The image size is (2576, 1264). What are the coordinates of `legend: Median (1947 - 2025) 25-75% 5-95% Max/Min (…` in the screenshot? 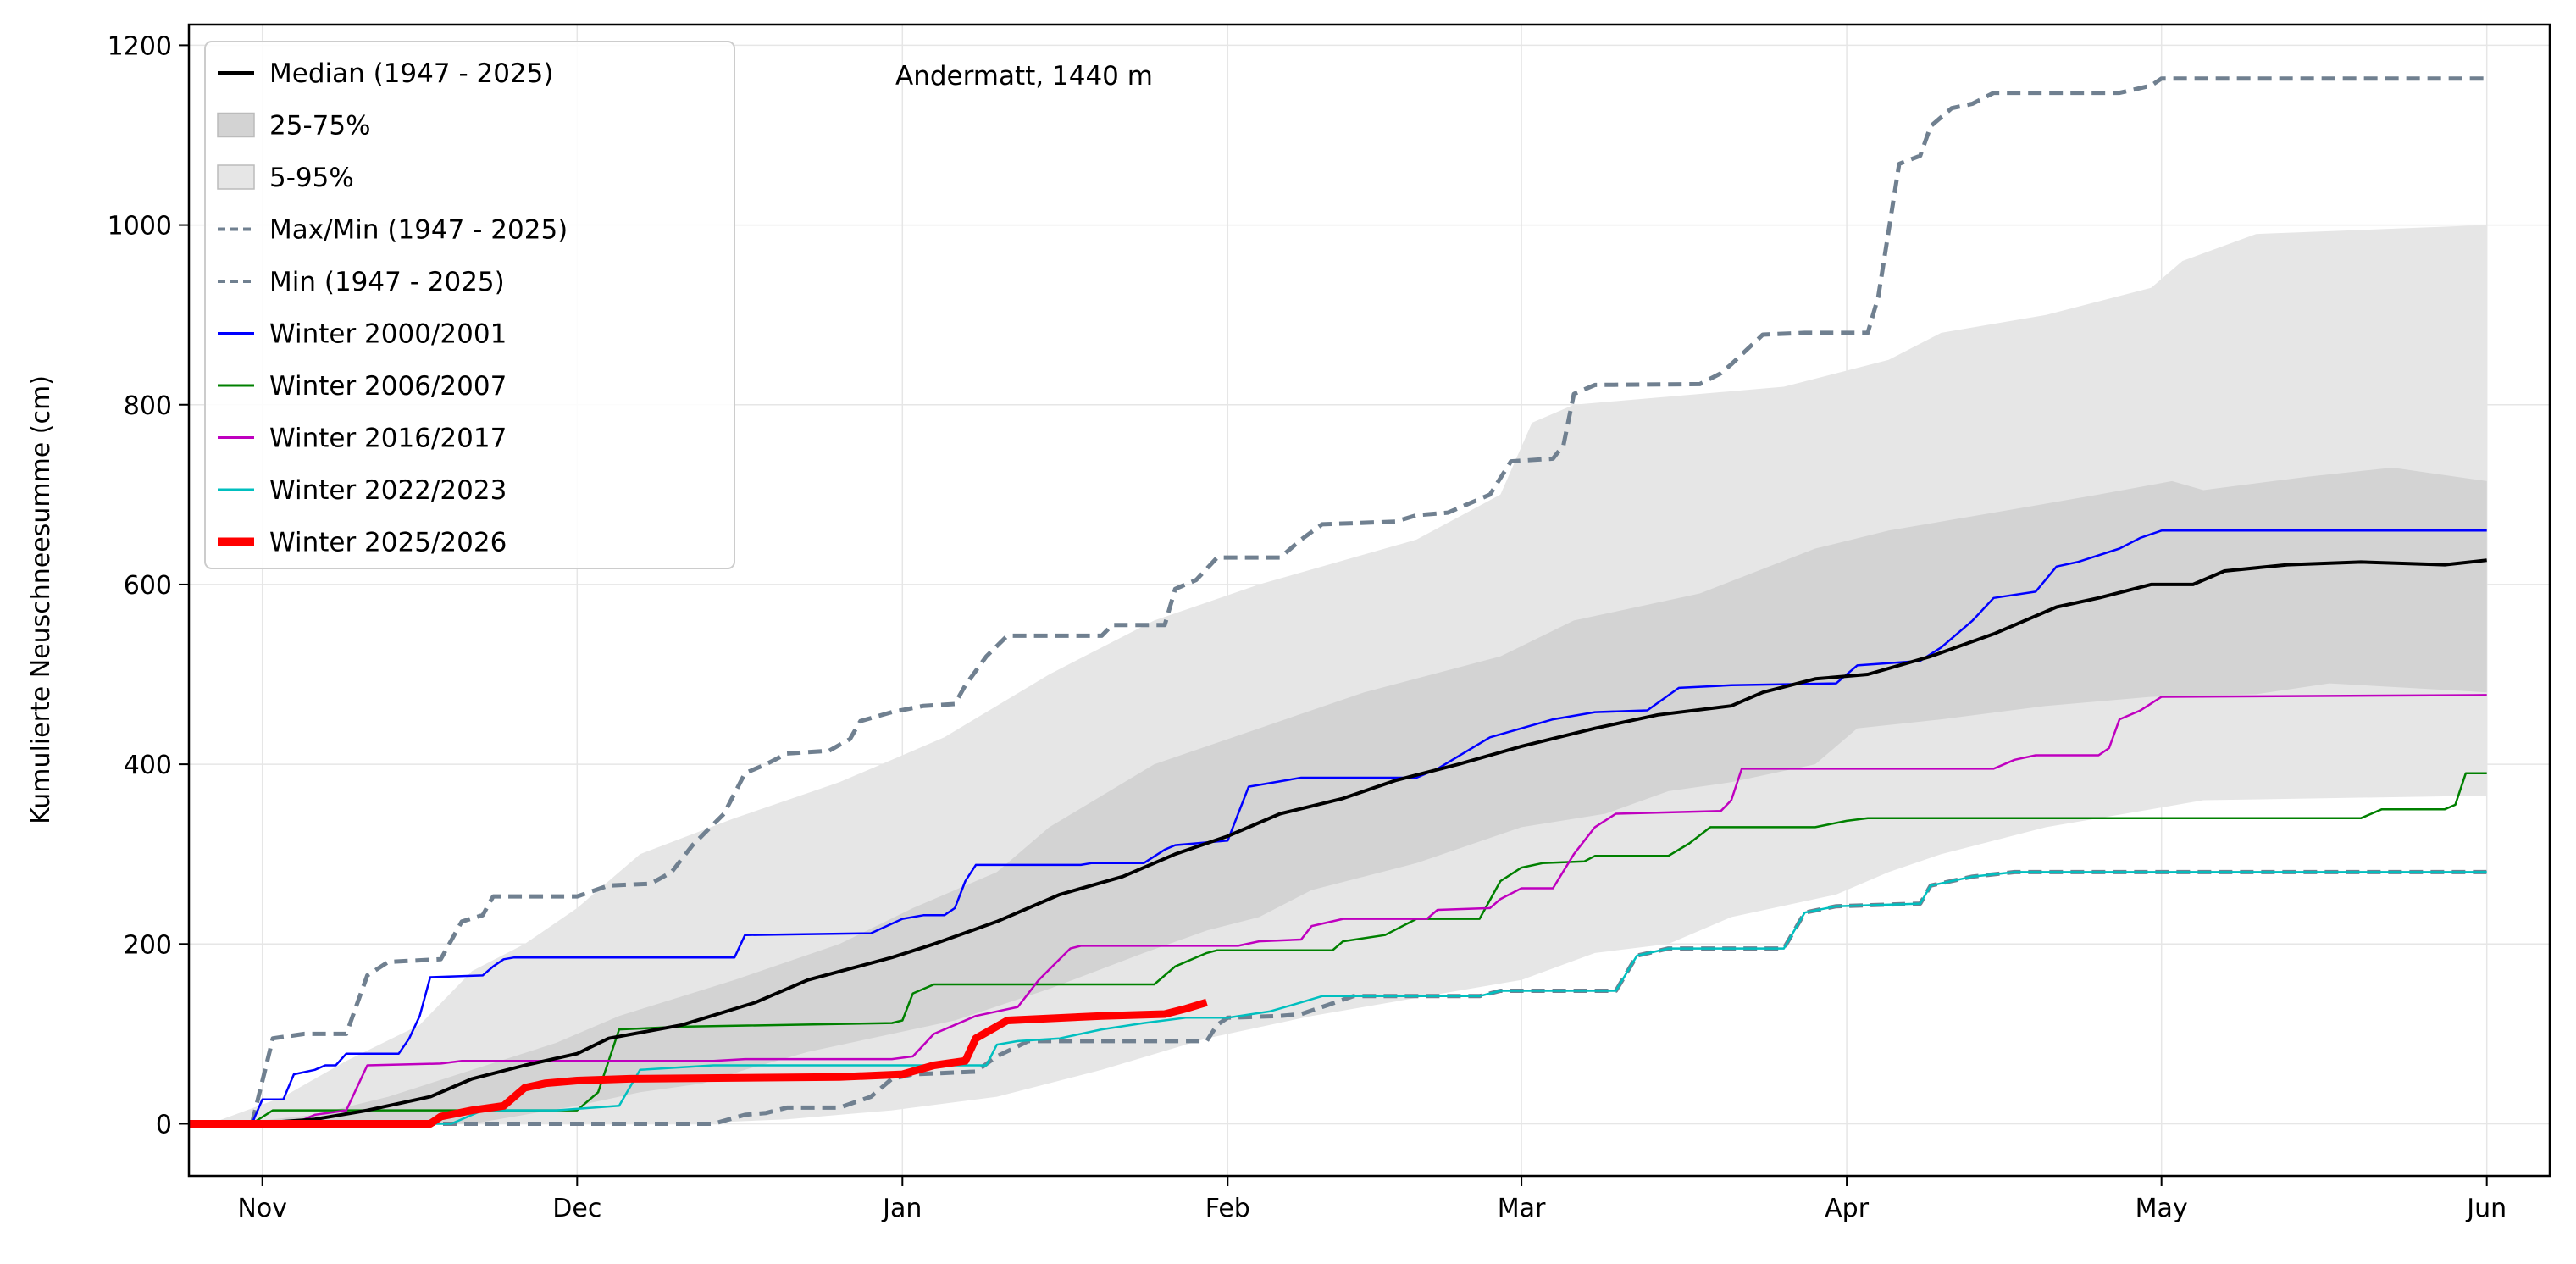 It's located at (469, 305).